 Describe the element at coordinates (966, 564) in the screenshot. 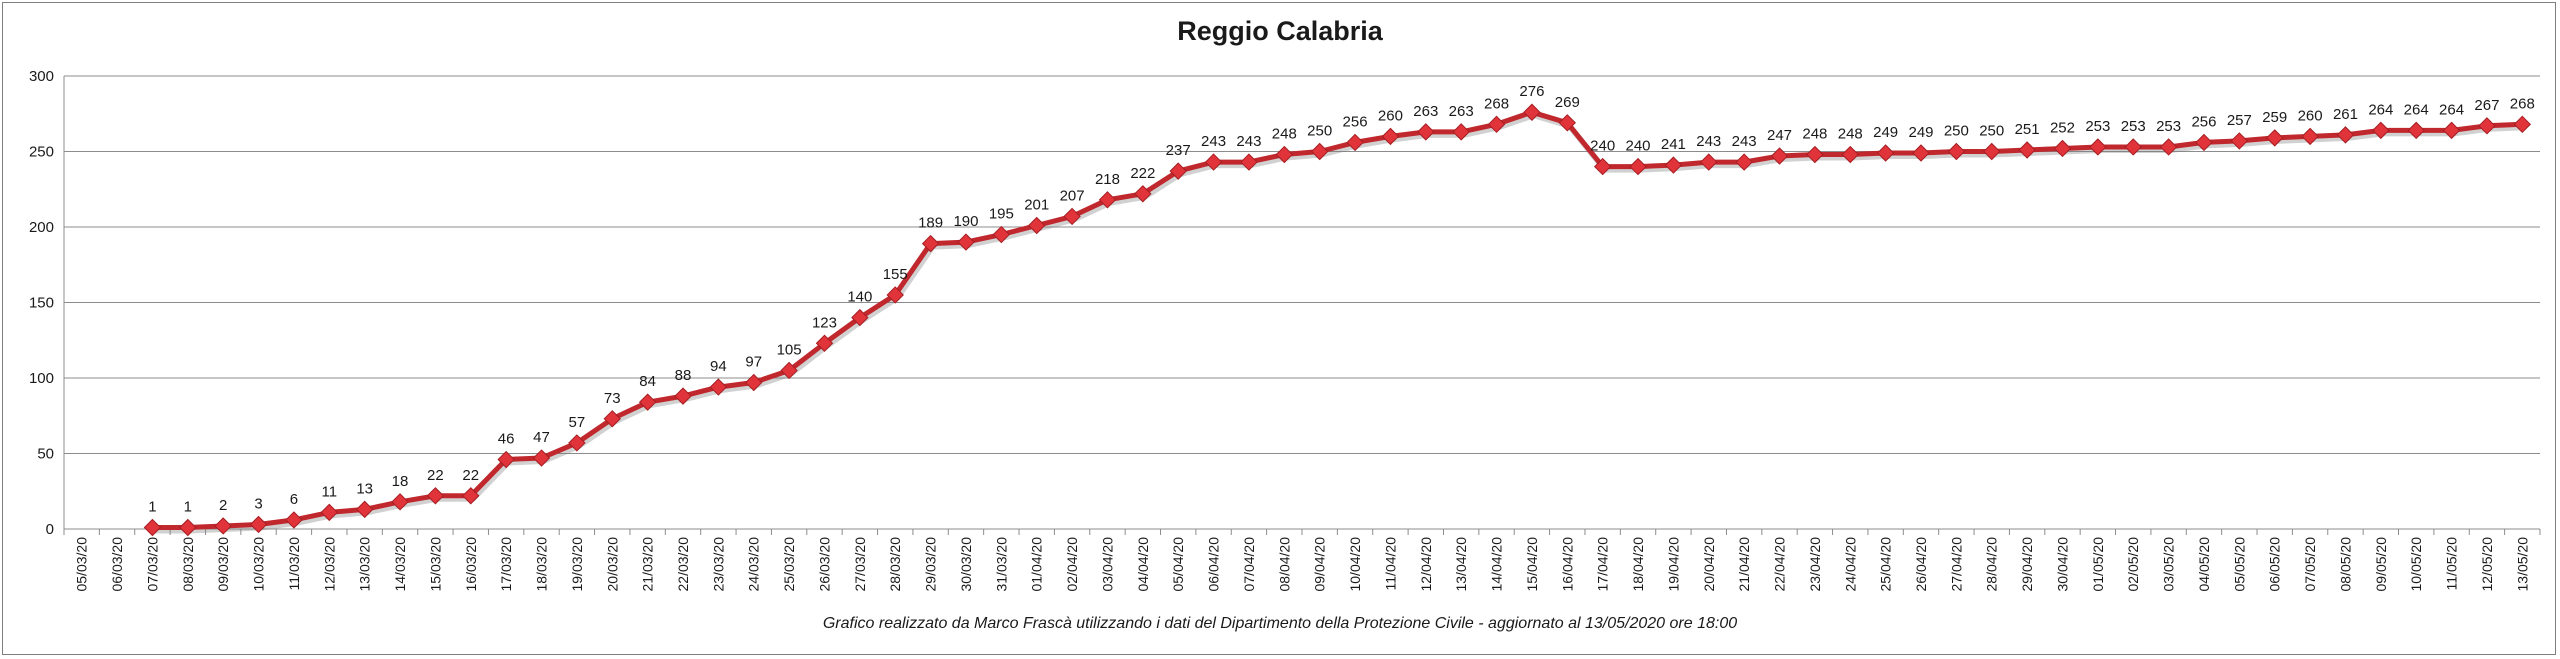

I see `x-tick-label: 30/03/20` at that location.